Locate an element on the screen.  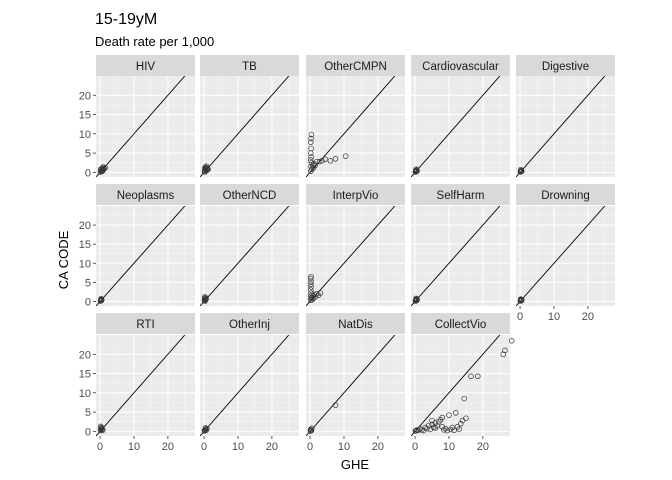
facet-strip-label: HIV is located at coordinates (146, 67).